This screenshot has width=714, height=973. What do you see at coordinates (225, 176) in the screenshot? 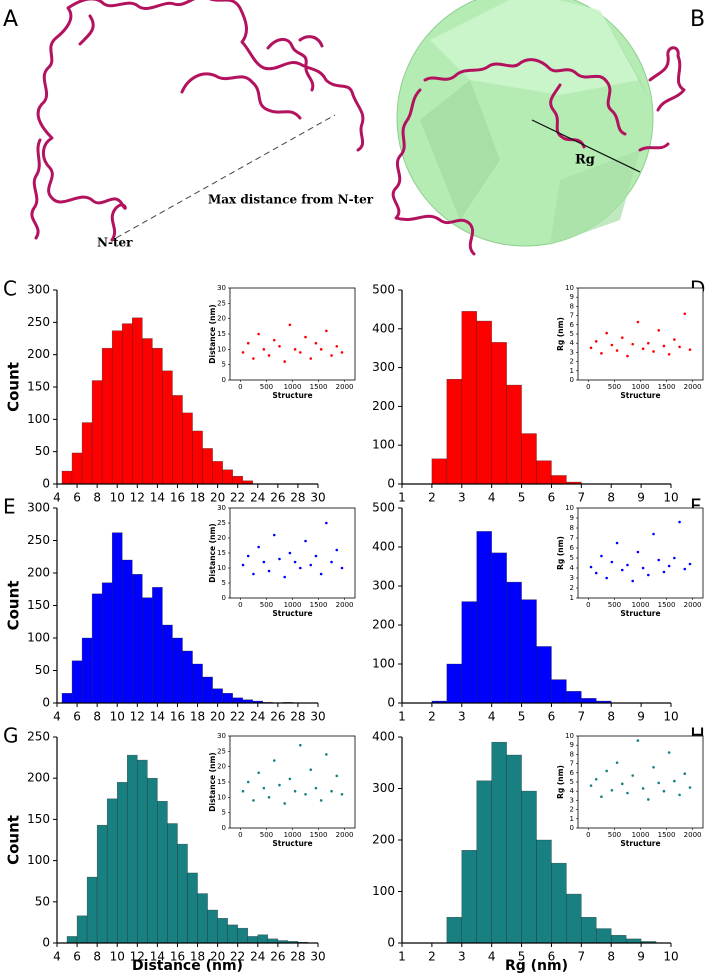
I see `max-distance-line` at bounding box center [225, 176].